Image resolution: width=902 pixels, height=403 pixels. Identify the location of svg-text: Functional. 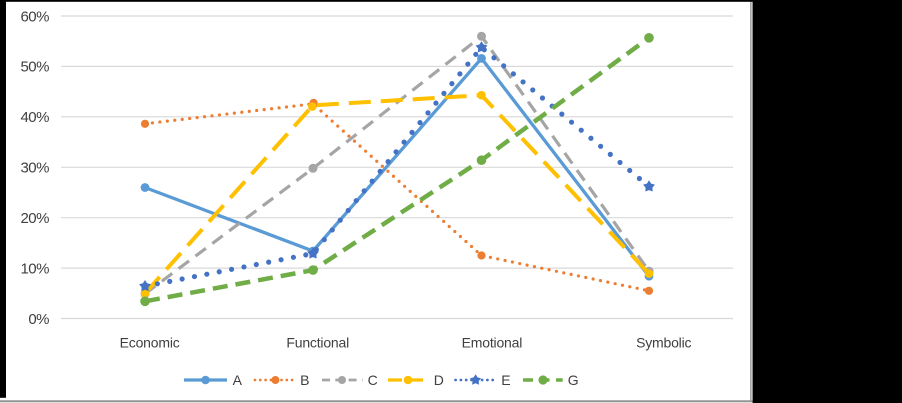
(317, 343).